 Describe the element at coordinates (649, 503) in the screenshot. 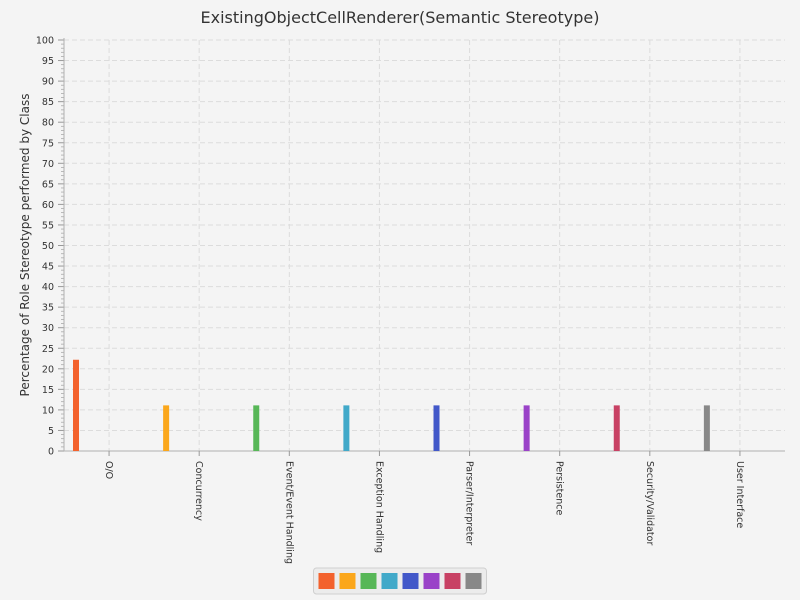

I see `category-label: Security/Validator` at that location.